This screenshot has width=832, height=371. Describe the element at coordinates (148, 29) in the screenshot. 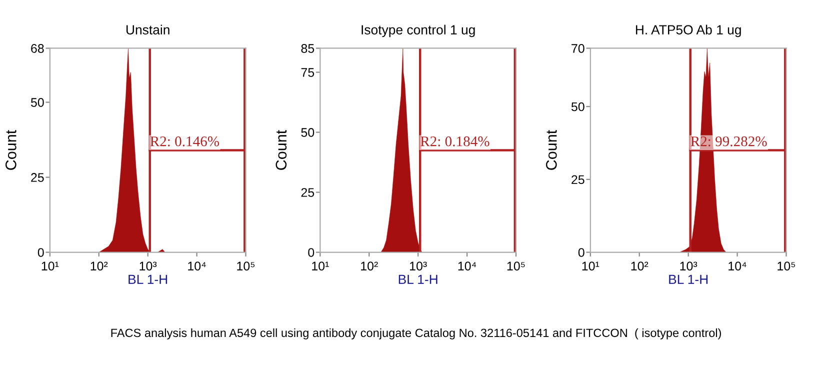

I see `chart-title: Unstain` at that location.